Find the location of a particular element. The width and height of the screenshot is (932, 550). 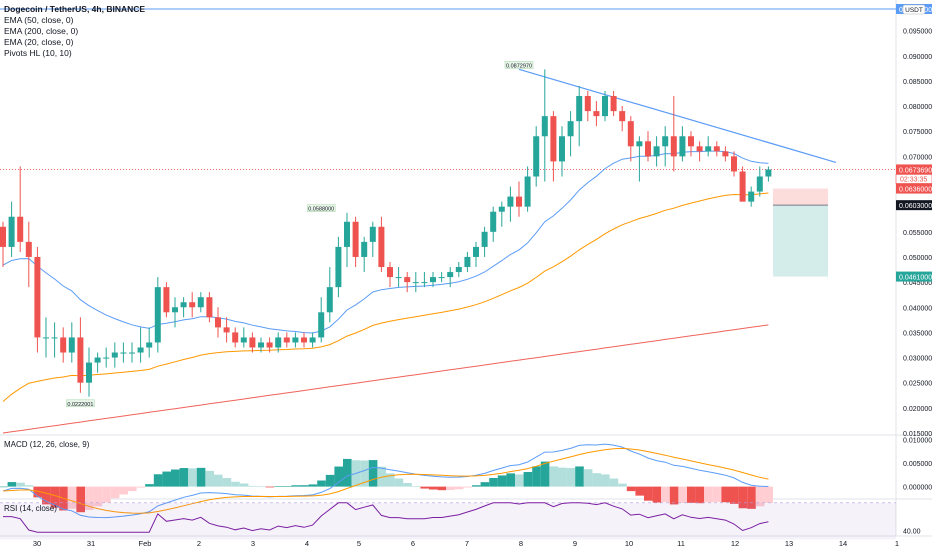

last-price-badge: 0.0673690 is located at coordinates (915, 170).